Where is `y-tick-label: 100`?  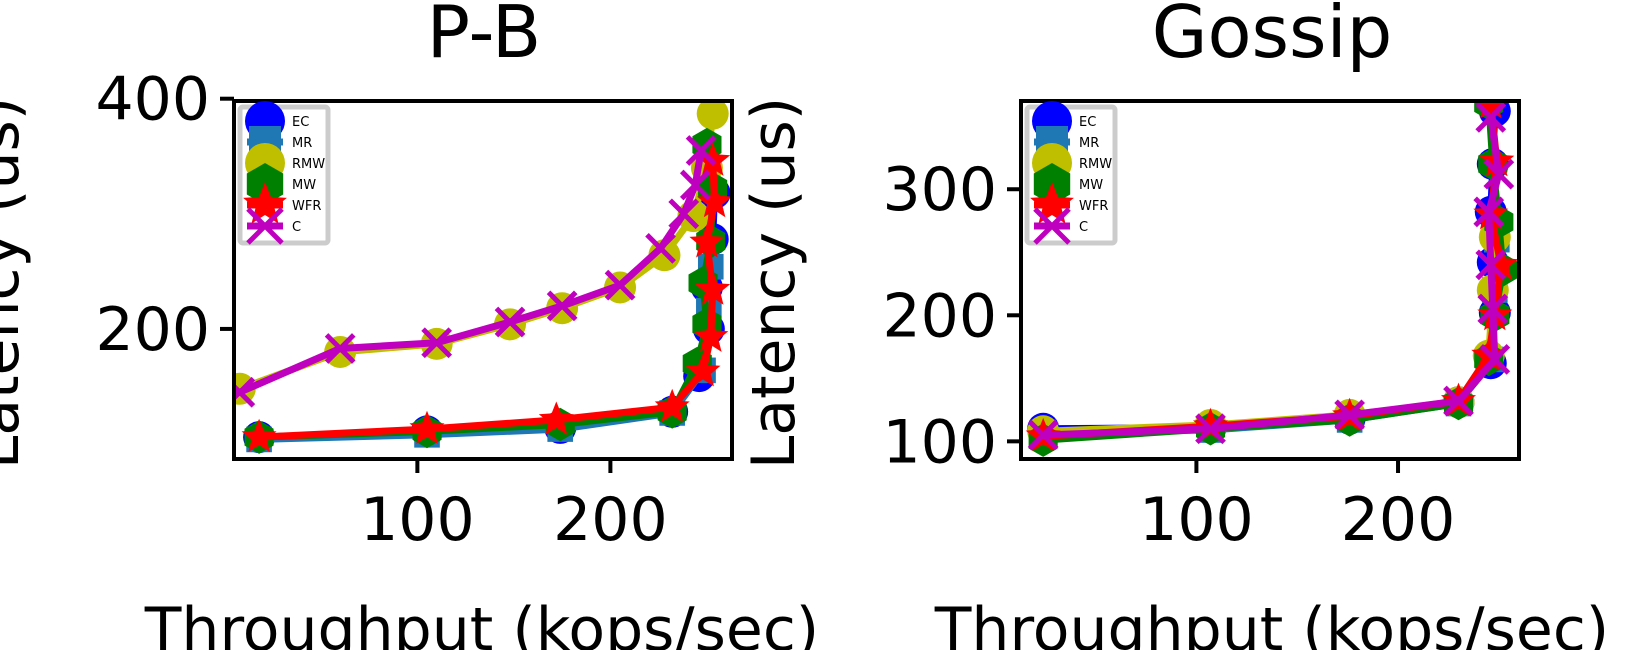
y-tick-label: 100 is located at coordinates (939, 442).